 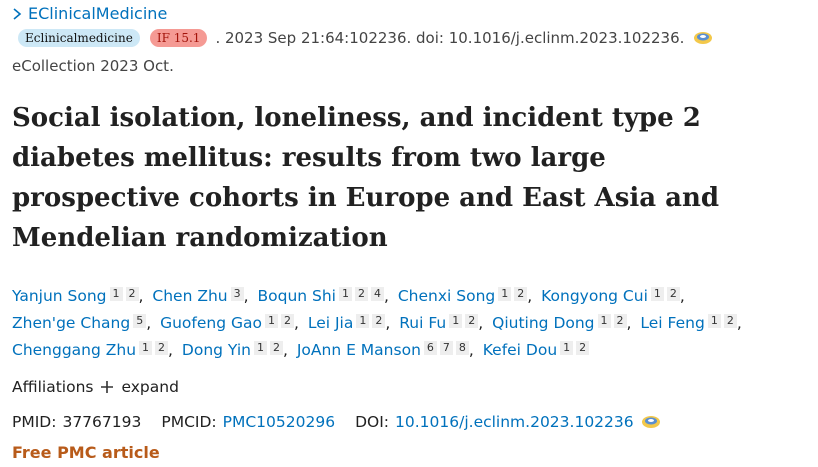 I want to click on journal-badge: Eclinicalmedicine, so click(x=79, y=38).